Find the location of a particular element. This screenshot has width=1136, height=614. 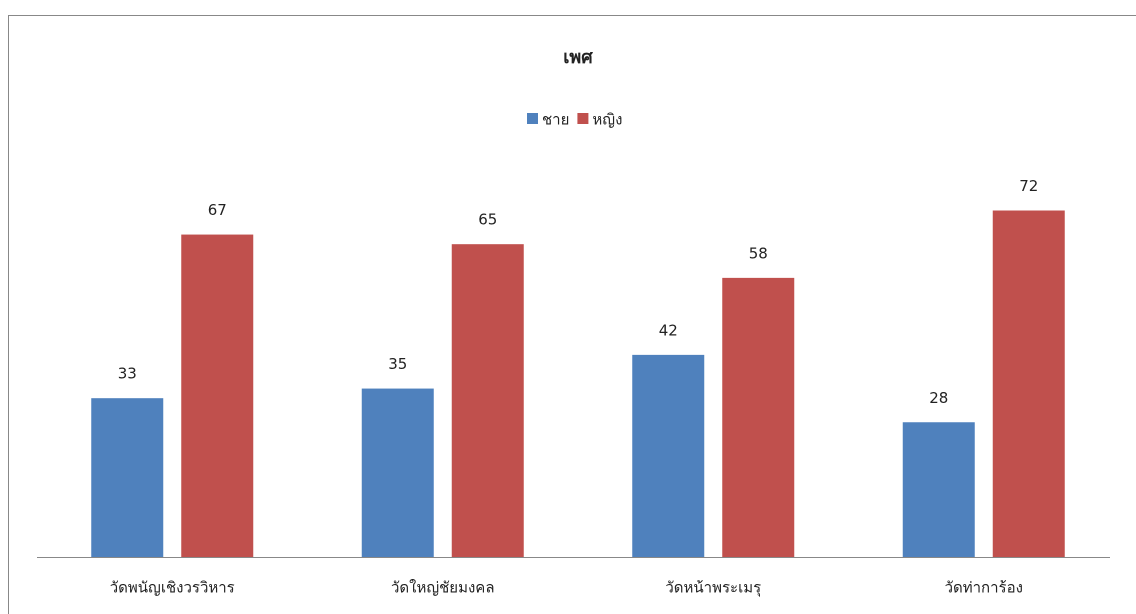

x-tick-label: วัดท่าการ้อง is located at coordinates (984, 588).